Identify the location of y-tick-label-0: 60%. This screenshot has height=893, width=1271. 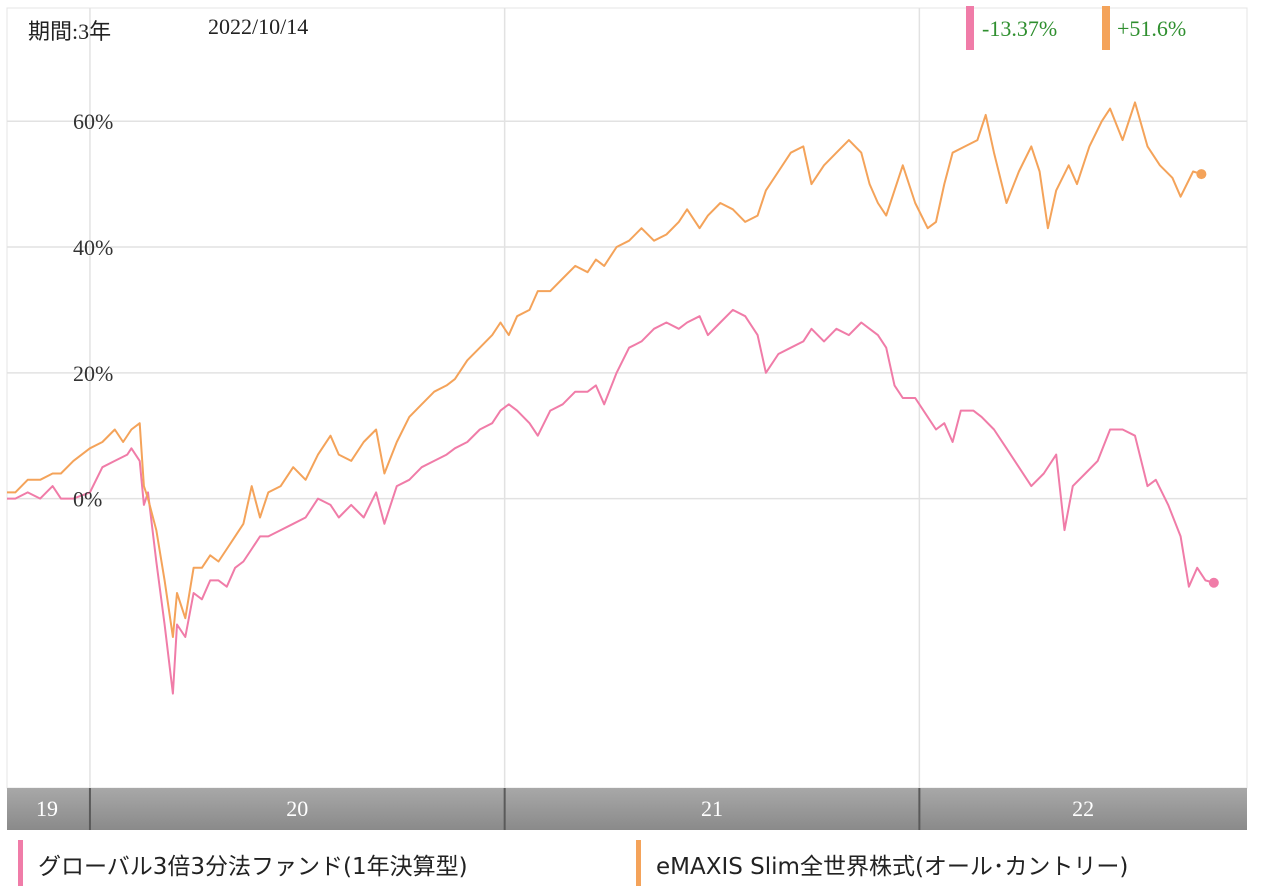
(93, 121).